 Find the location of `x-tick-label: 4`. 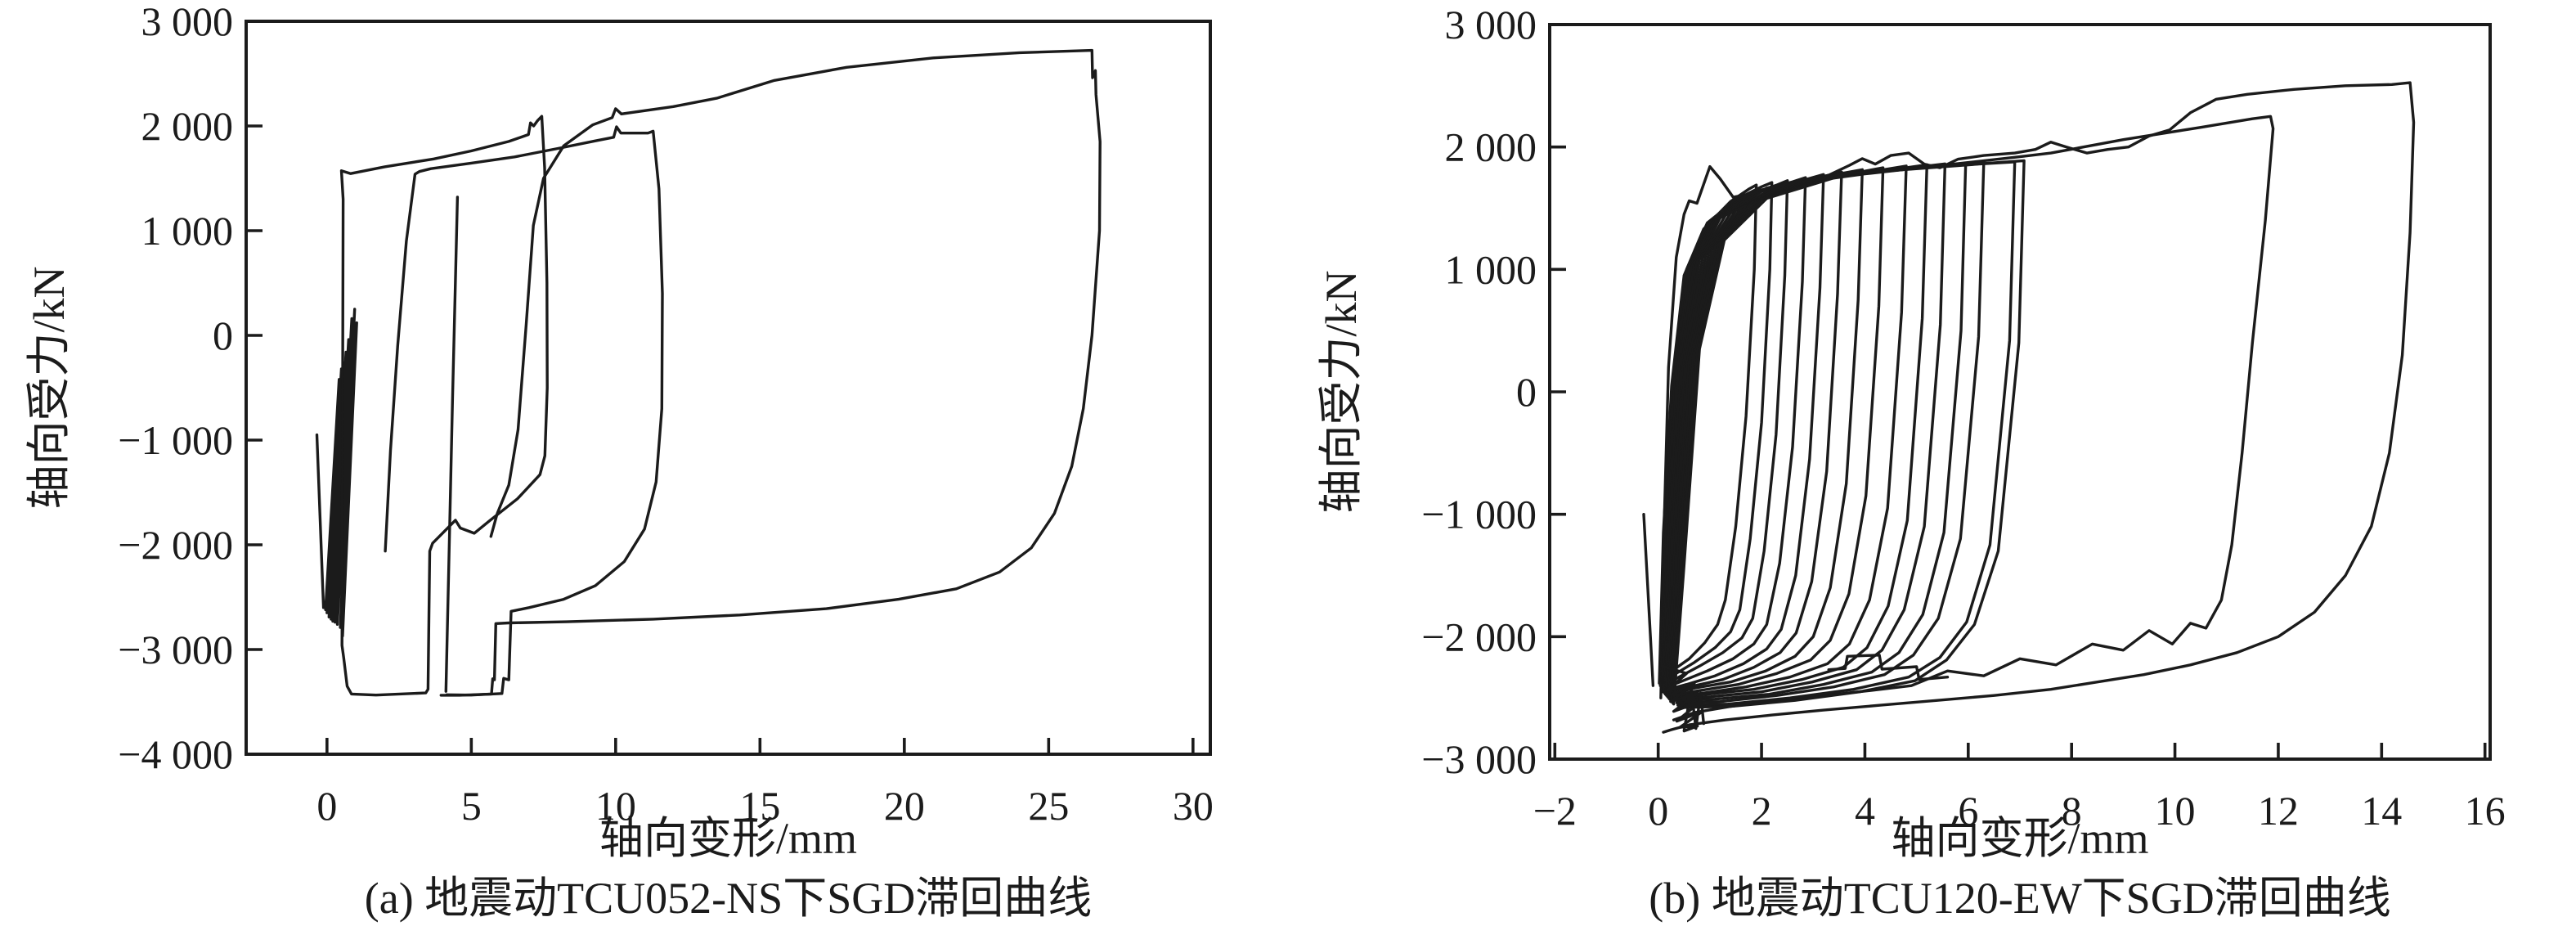

x-tick-label: 4 is located at coordinates (1865, 811).